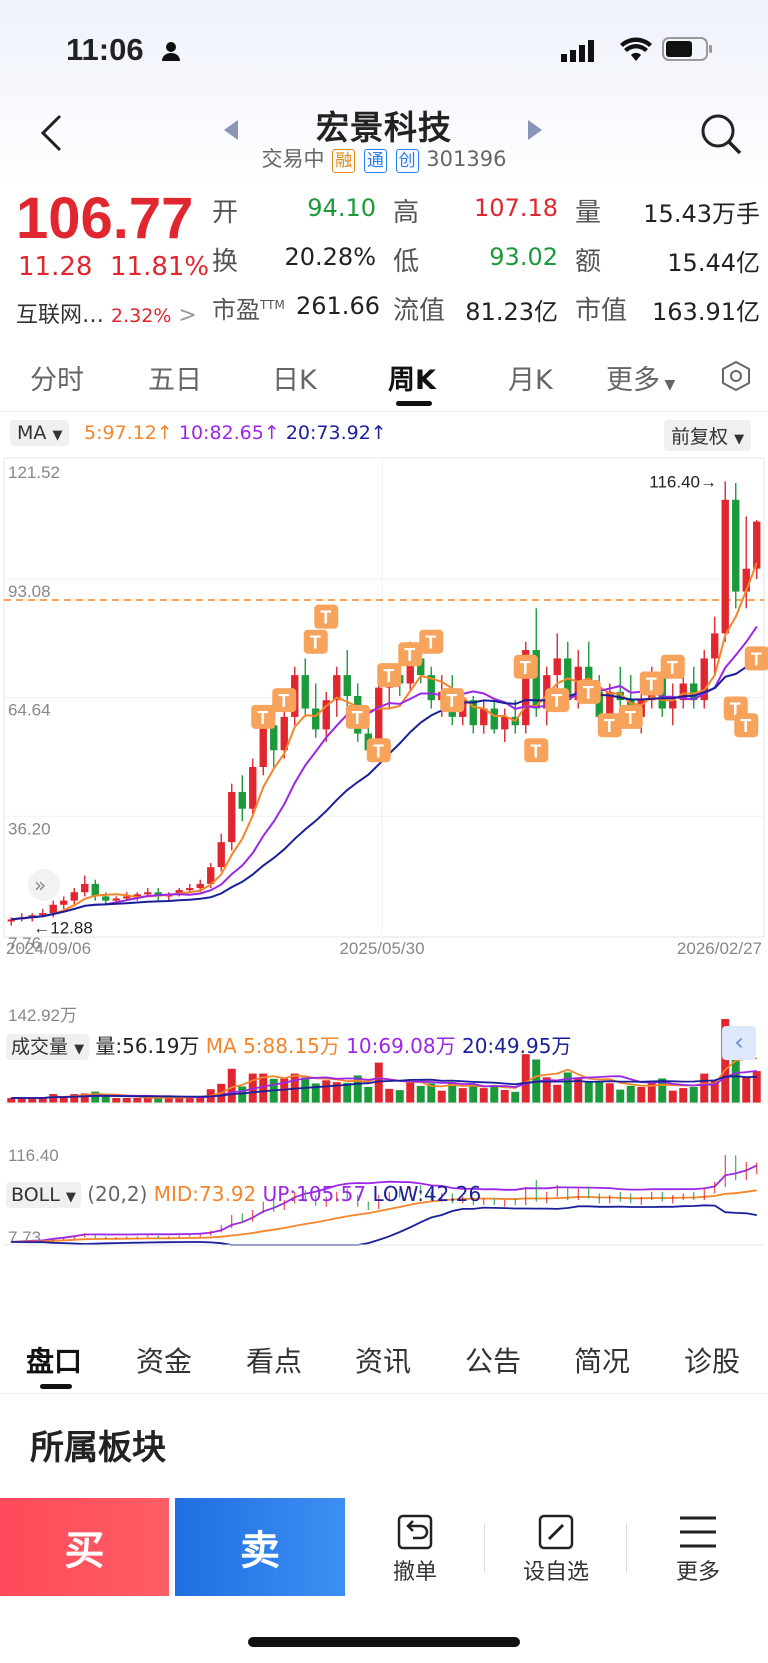 The image size is (768, 1663). I want to click on buy-button: 买, so click(84, 1547).